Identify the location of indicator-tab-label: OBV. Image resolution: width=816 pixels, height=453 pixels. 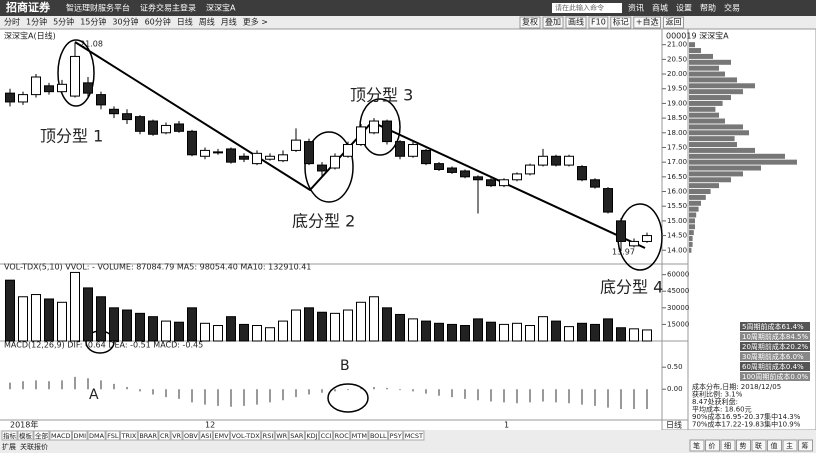
(191, 436).